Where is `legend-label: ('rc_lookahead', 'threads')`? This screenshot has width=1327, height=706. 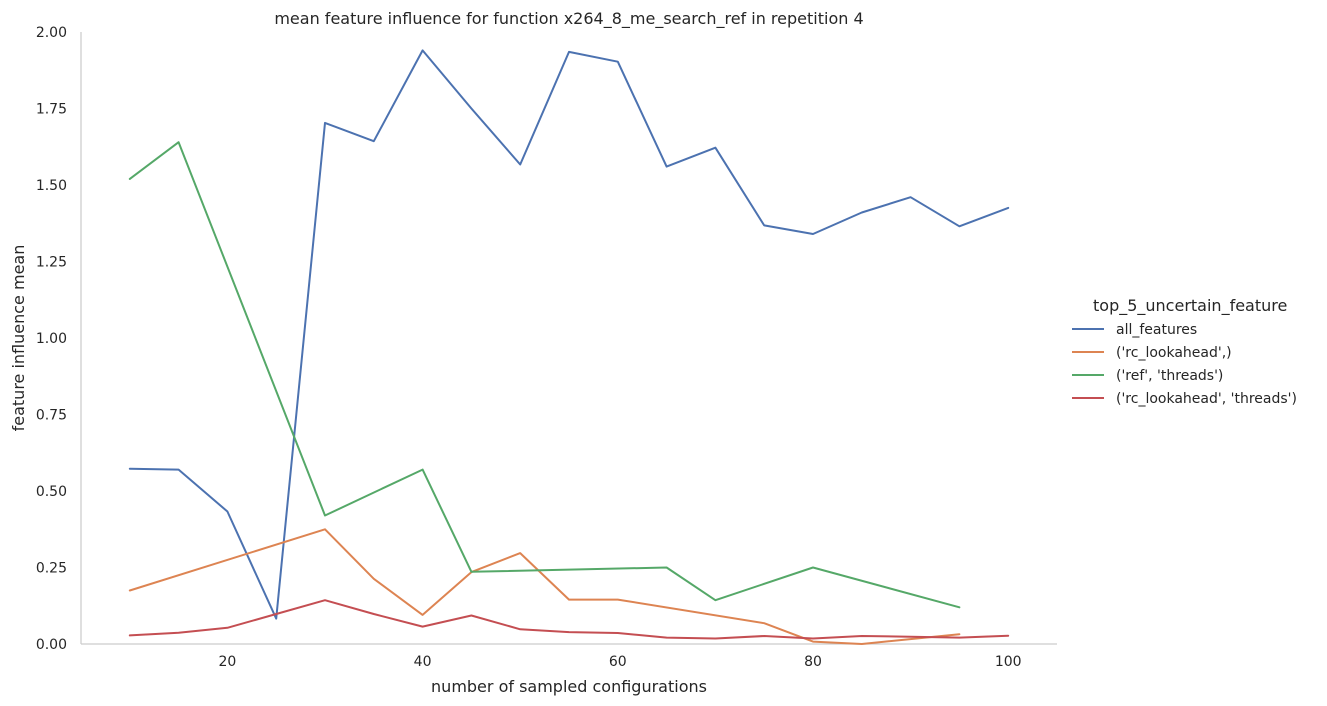
legend-label: ('rc_lookahead', 'threads') is located at coordinates (1206, 399).